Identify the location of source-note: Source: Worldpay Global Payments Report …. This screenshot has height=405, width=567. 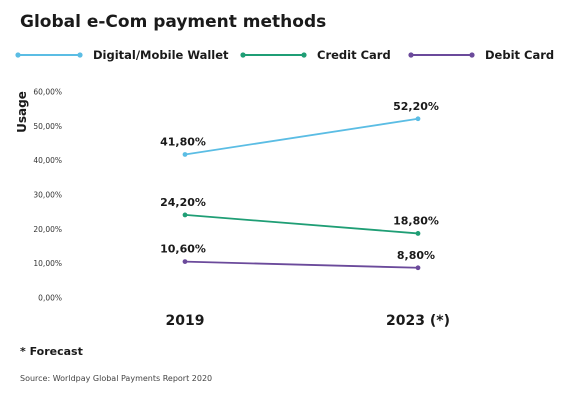
(116, 378).